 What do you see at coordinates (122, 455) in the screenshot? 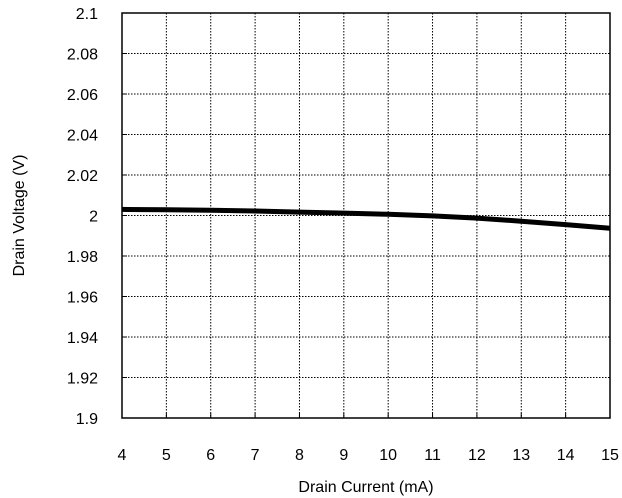
I see `x-tick-label: 4` at bounding box center [122, 455].